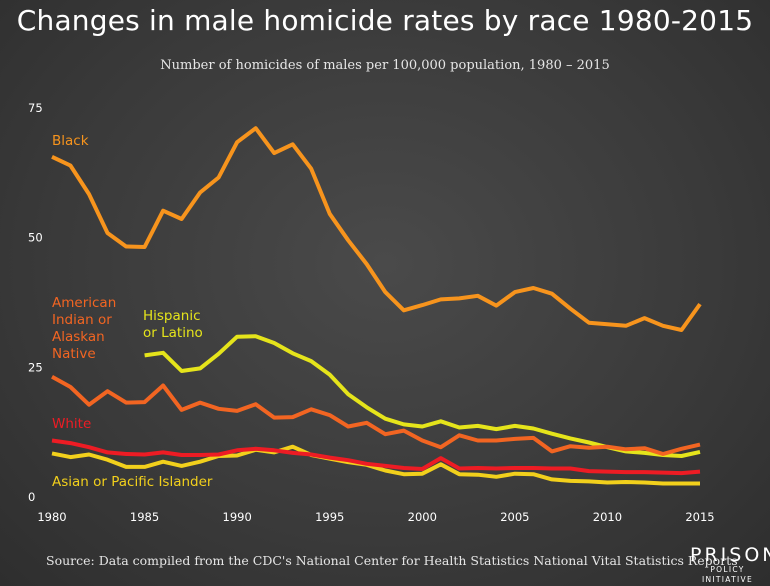 This screenshot has width=770, height=586. Describe the element at coordinates (74, 354) in the screenshot. I see `series-label-line: Native` at that location.